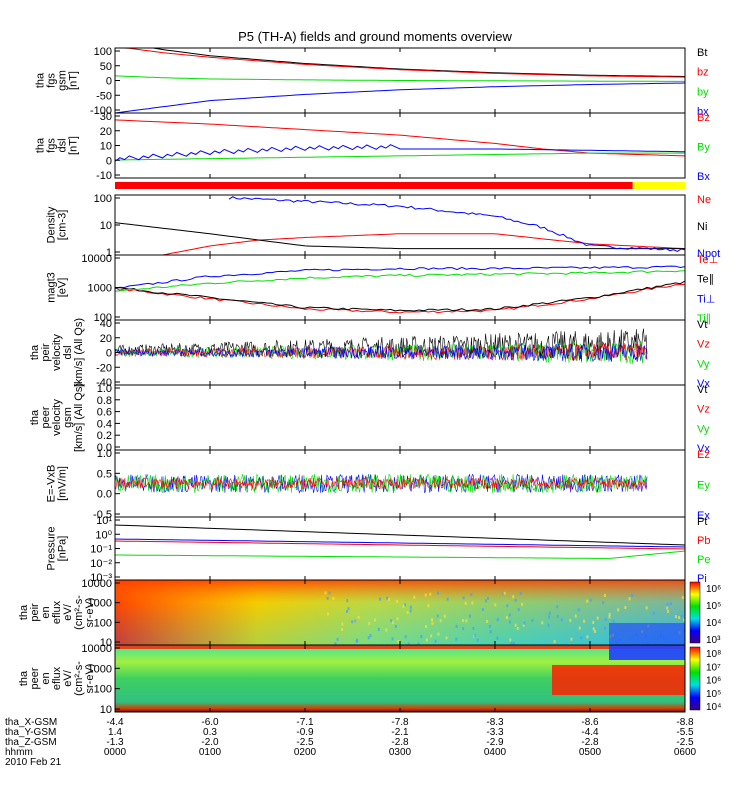 Image resolution: width=750 pixels, height=805 pixels. What do you see at coordinates (495, 732) in the screenshot?
I see `x-row-value: -3.3` at bounding box center [495, 732].